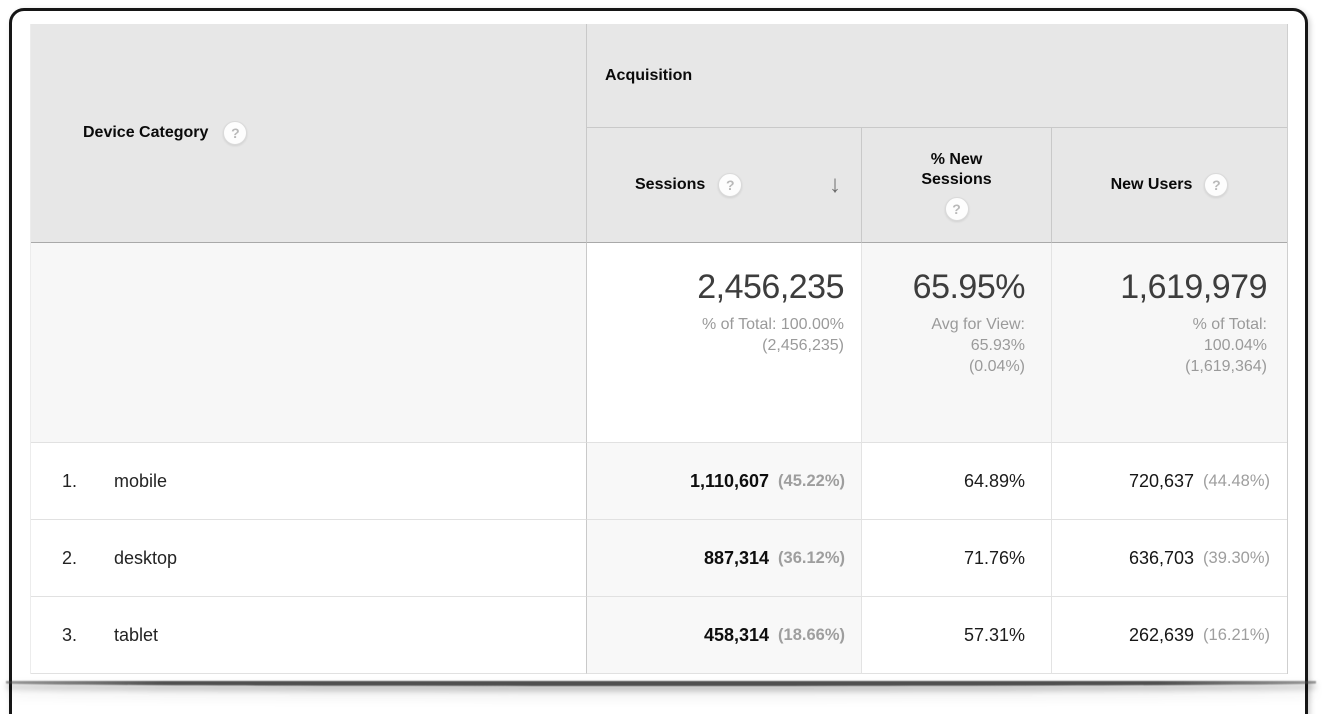  Describe the element at coordinates (308, 133) in the screenshot. I see `column-header-device-category: Device Category ?` at that location.